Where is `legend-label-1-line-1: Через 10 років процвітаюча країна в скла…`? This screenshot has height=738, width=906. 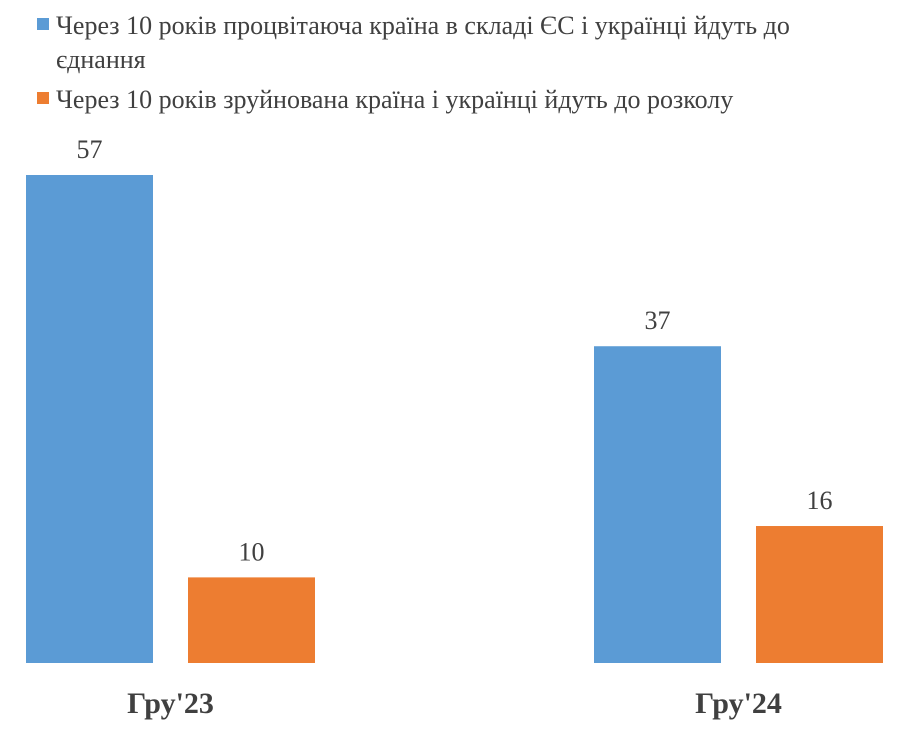 legend-label-1-line-1: Через 10 років процвітаюча країна в скла… is located at coordinates (423, 25).